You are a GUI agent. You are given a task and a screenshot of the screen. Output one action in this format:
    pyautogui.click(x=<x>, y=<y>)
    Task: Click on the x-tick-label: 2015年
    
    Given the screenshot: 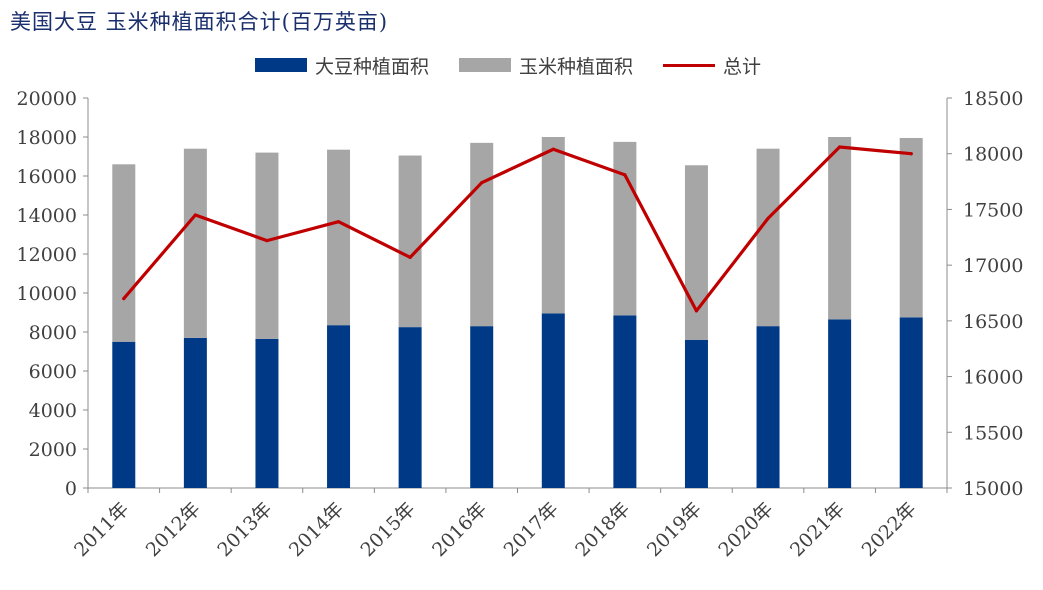 What is the action you would take?
    pyautogui.click(x=387, y=529)
    